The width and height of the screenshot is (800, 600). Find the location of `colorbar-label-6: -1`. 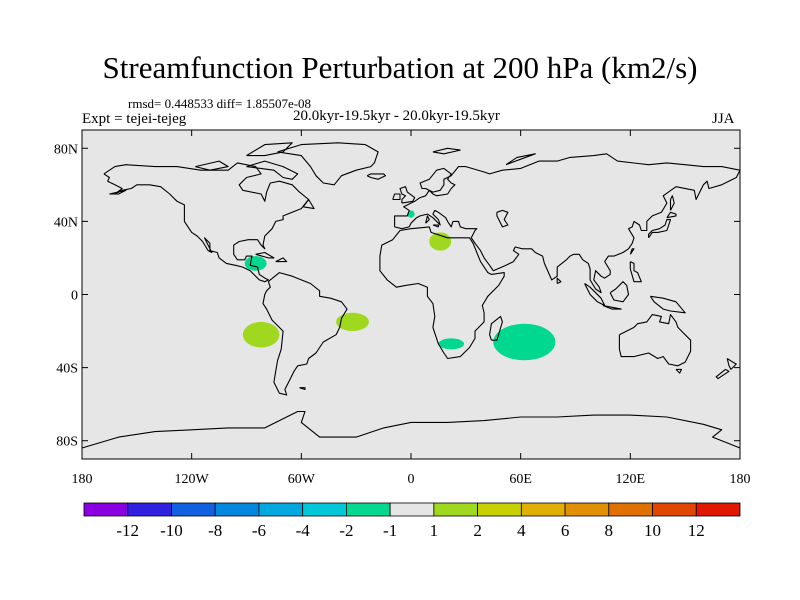

colorbar-label-6: -1 is located at coordinates (390, 530).